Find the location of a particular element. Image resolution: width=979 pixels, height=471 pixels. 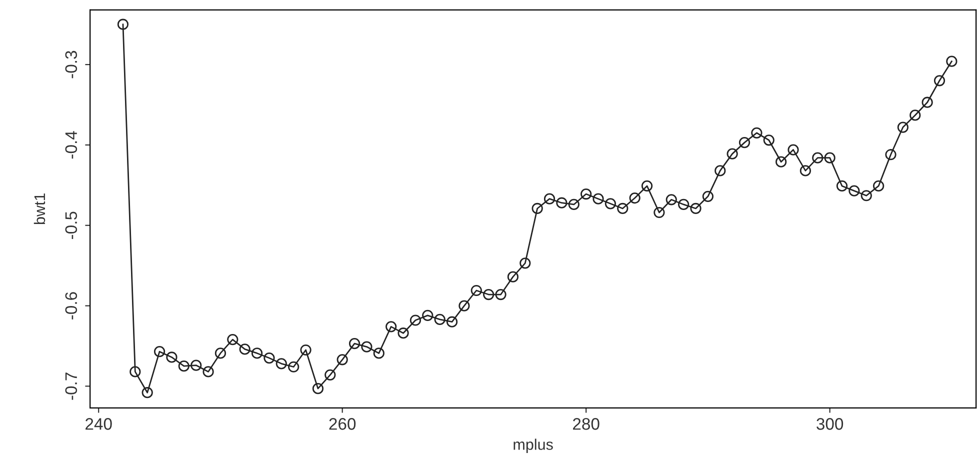

y-tick-label: -0.7 is located at coordinates (71, 386).